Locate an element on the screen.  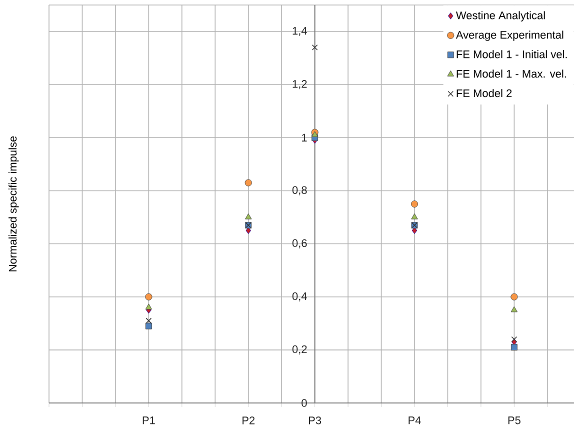
legend-label: Westine Analytical is located at coordinates (500, 16).